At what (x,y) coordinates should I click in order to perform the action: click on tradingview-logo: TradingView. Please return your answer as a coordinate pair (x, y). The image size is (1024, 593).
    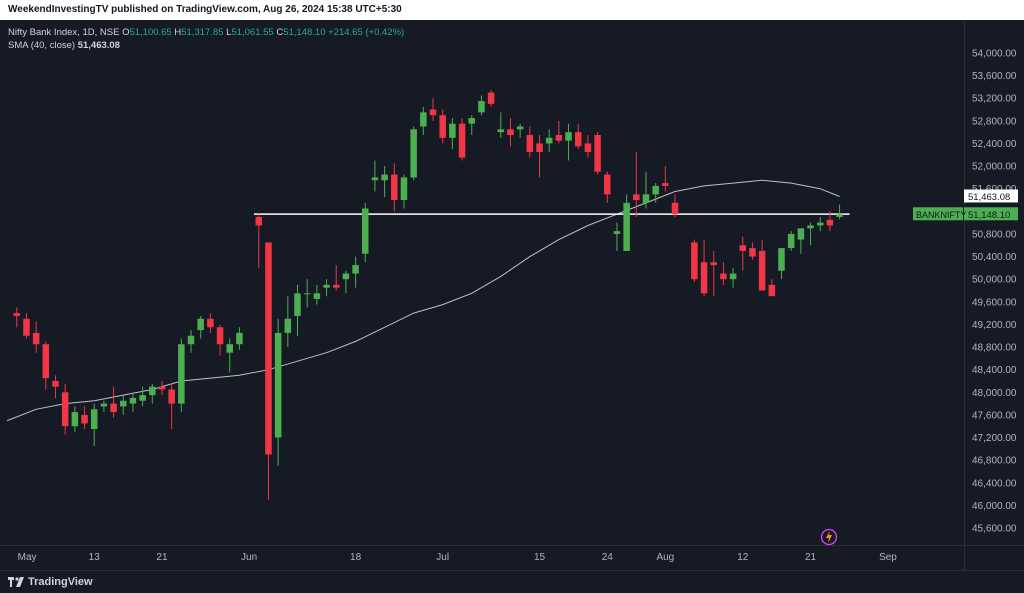
    Looking at the image, I should click on (50, 582).